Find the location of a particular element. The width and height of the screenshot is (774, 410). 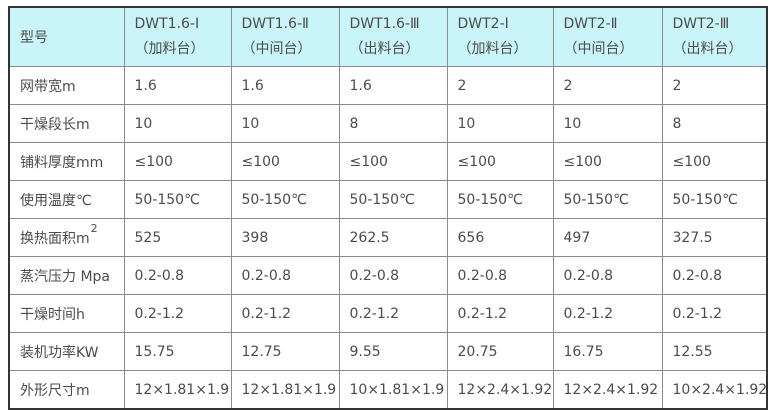

table-row: 网带宽m 1.6 1.6 1.6 2 2 2 is located at coordinates (388, 85).